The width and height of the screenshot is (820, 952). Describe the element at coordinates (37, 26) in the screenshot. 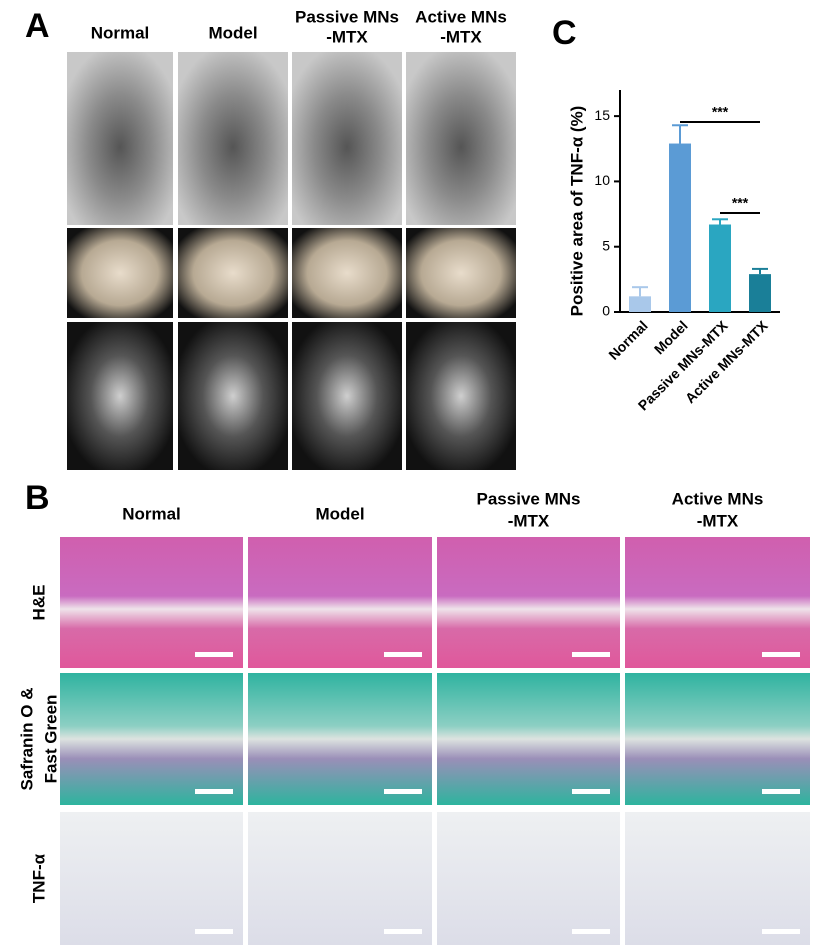

I see `panel-label: A` at that location.